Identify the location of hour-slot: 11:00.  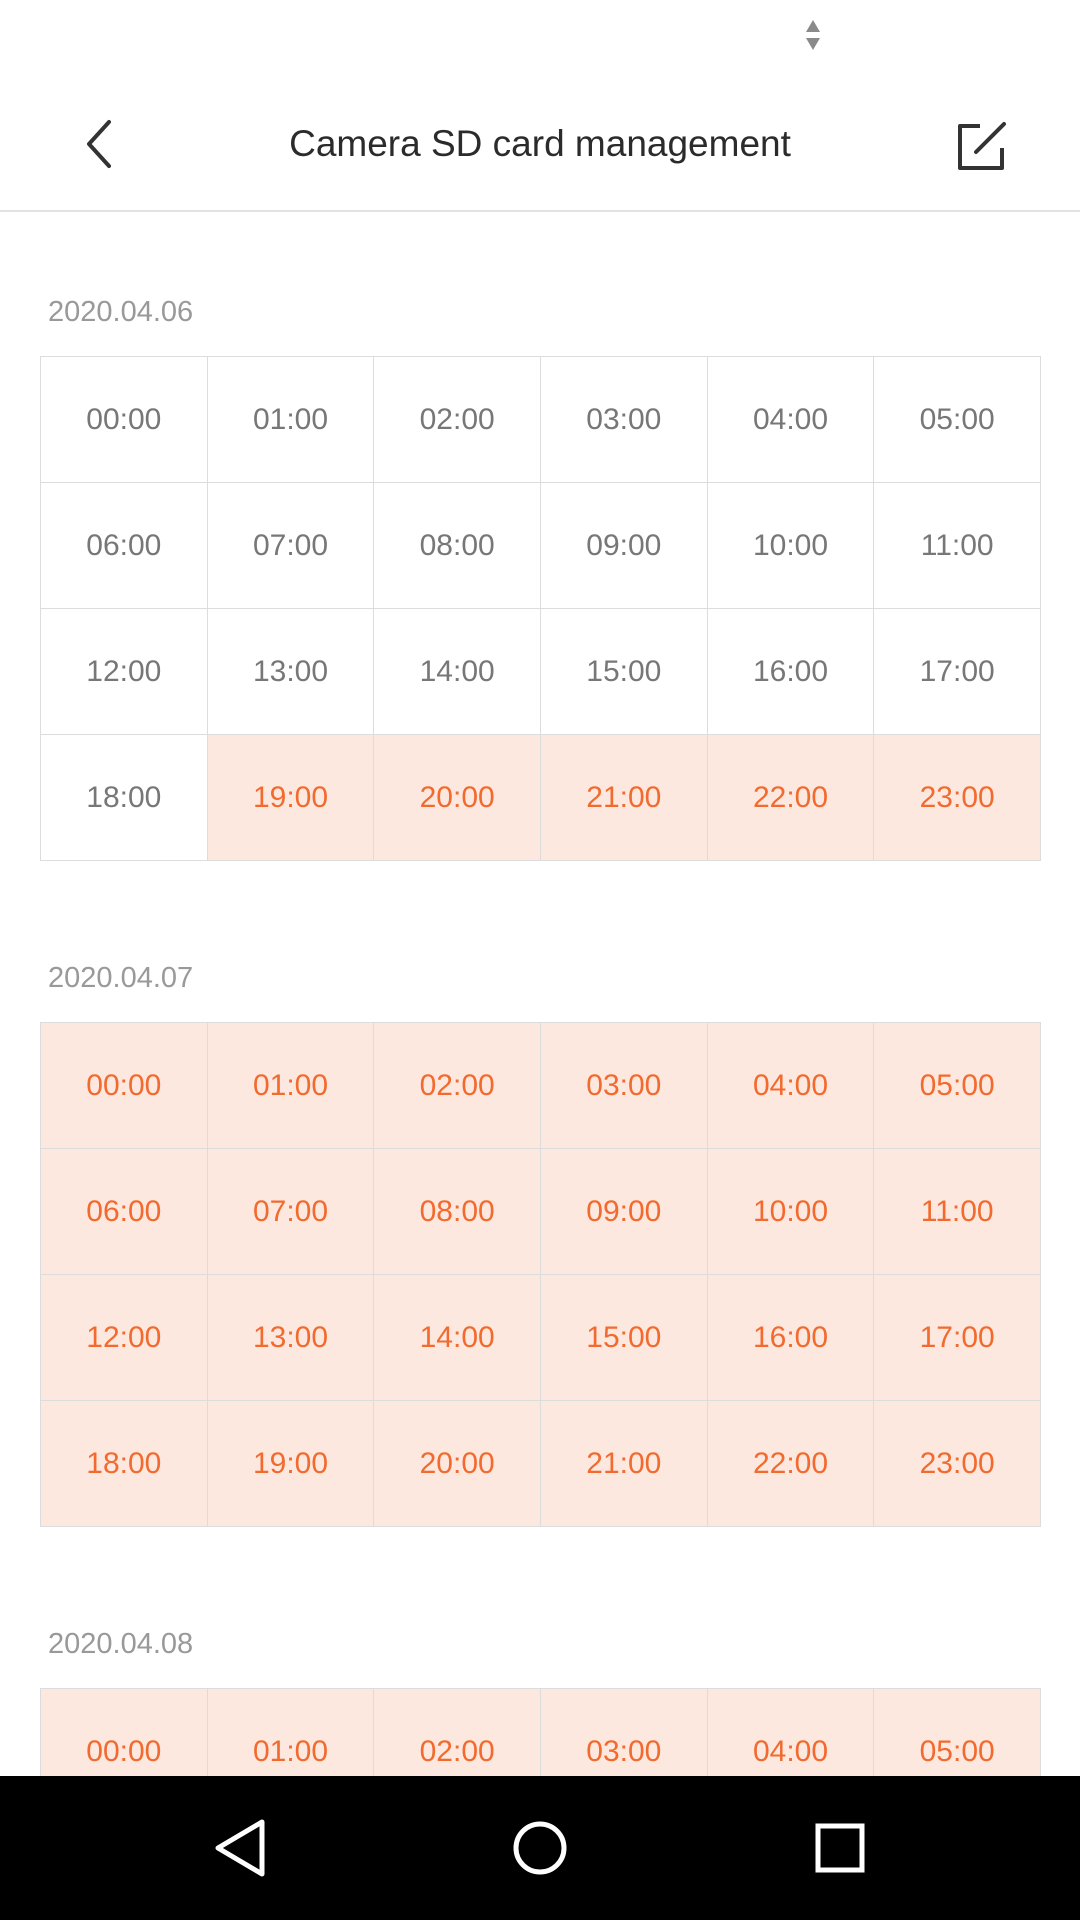
(957, 546).